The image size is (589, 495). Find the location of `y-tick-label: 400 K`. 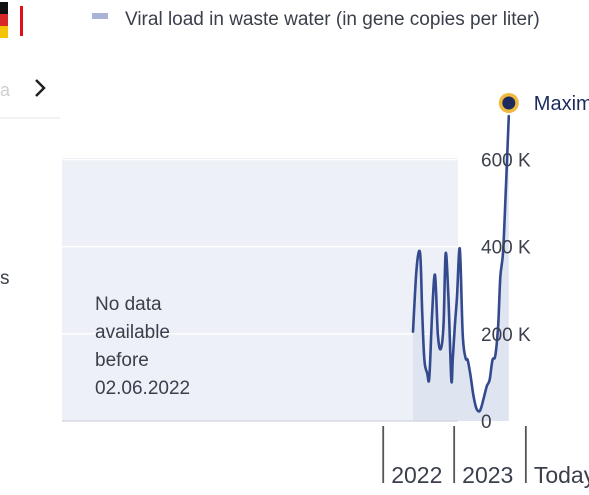

y-tick-label: 400 K is located at coordinates (506, 248).